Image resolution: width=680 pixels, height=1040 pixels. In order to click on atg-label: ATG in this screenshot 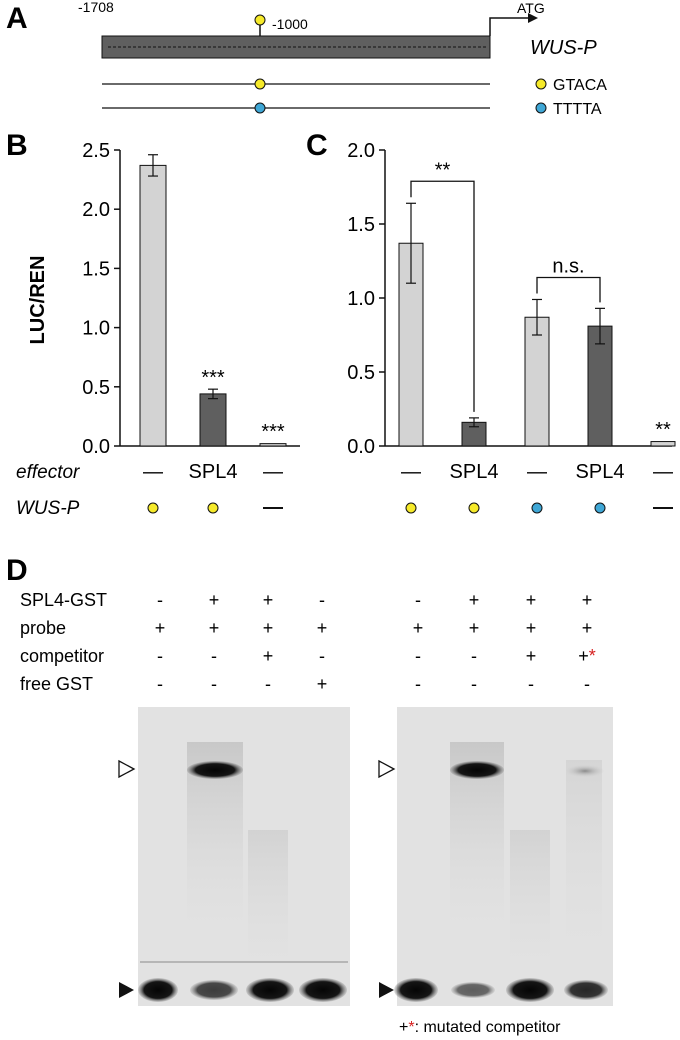, I will do `click(531, 8)`.